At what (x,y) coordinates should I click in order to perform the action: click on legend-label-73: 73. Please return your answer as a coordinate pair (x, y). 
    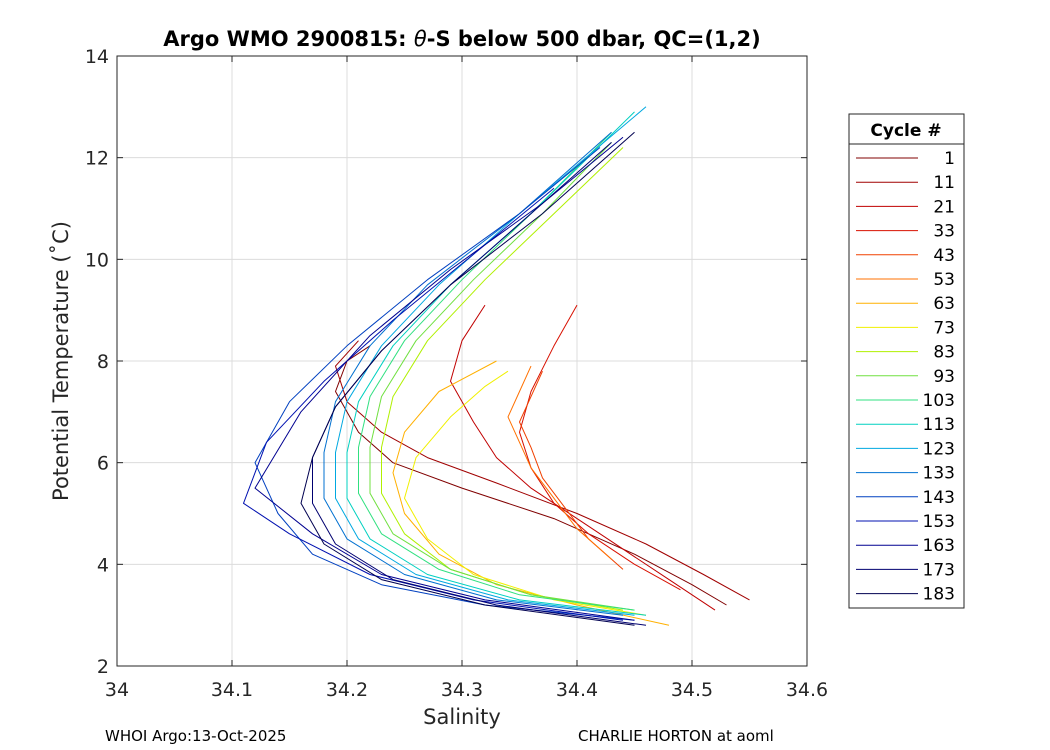
    Looking at the image, I should click on (944, 328).